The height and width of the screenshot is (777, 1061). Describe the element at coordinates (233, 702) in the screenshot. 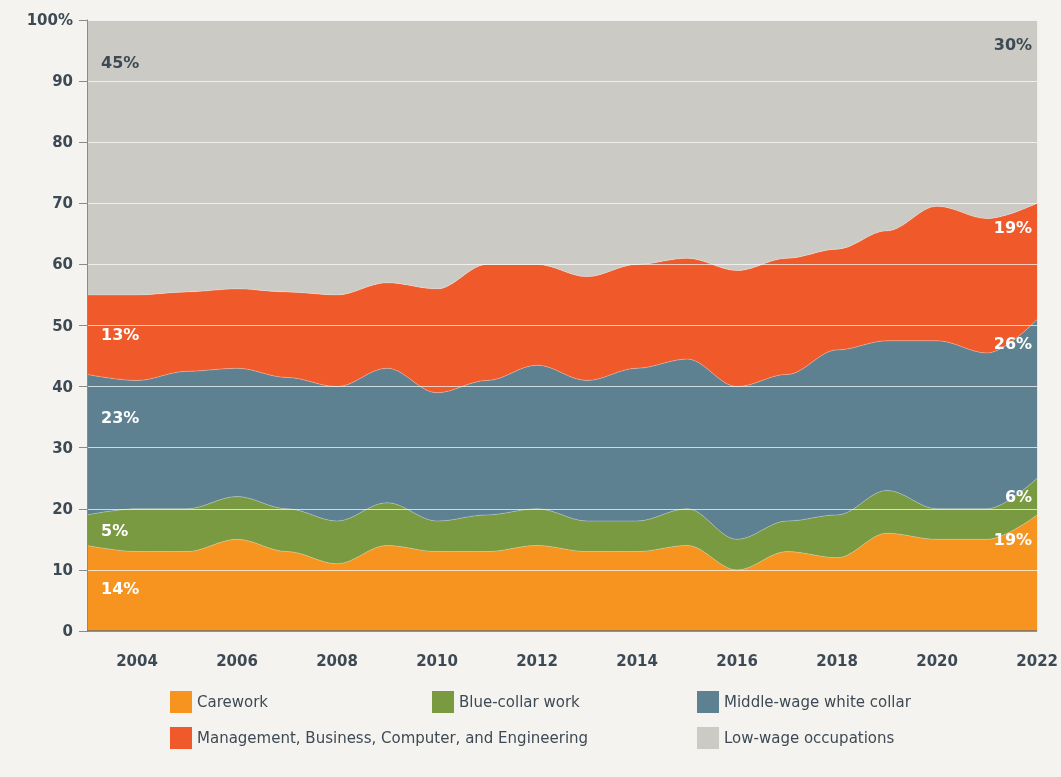

I see `legend-label: Carework` at that location.